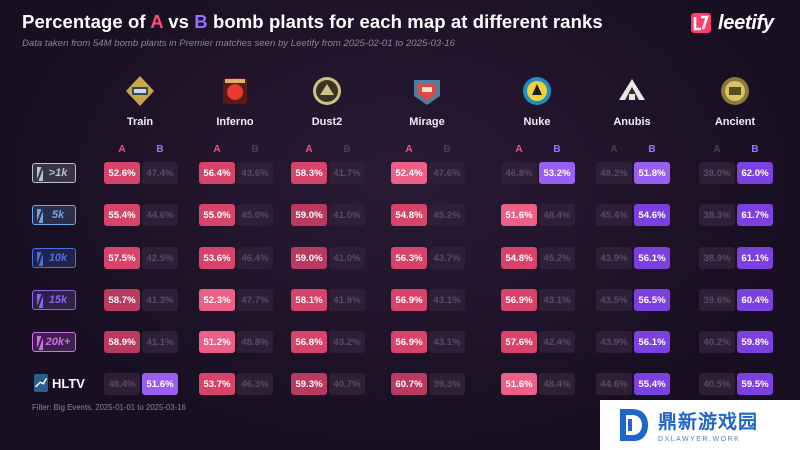 This screenshot has height=450, width=800. What do you see at coordinates (122, 342) in the screenshot?
I see `cell-train-a: 58.9%` at bounding box center [122, 342].